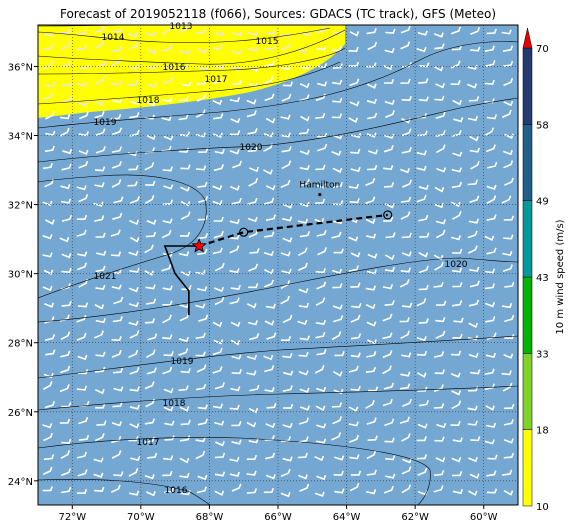 This screenshot has width=575, height=529. I want to click on isobar-line, so click(278, 398).